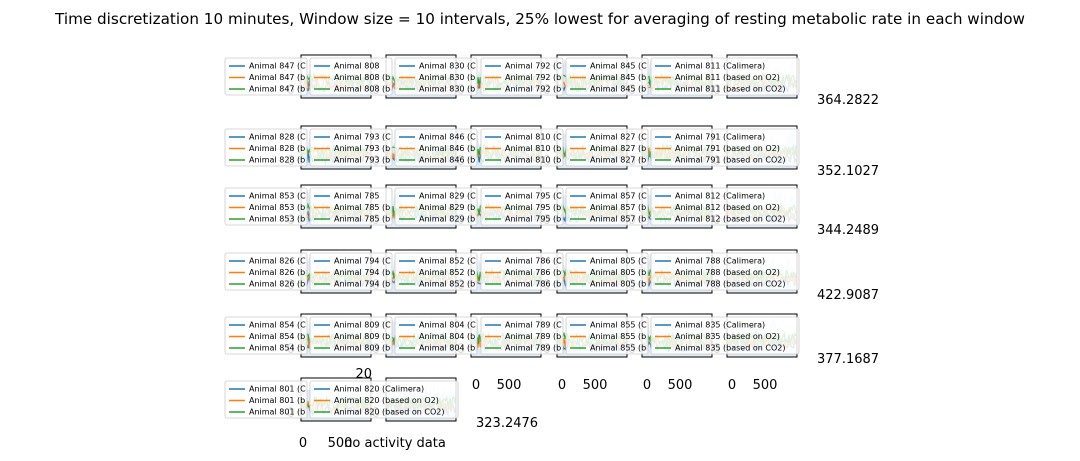  I want to click on legend-label: Animal 847 (C, so click(277, 66).